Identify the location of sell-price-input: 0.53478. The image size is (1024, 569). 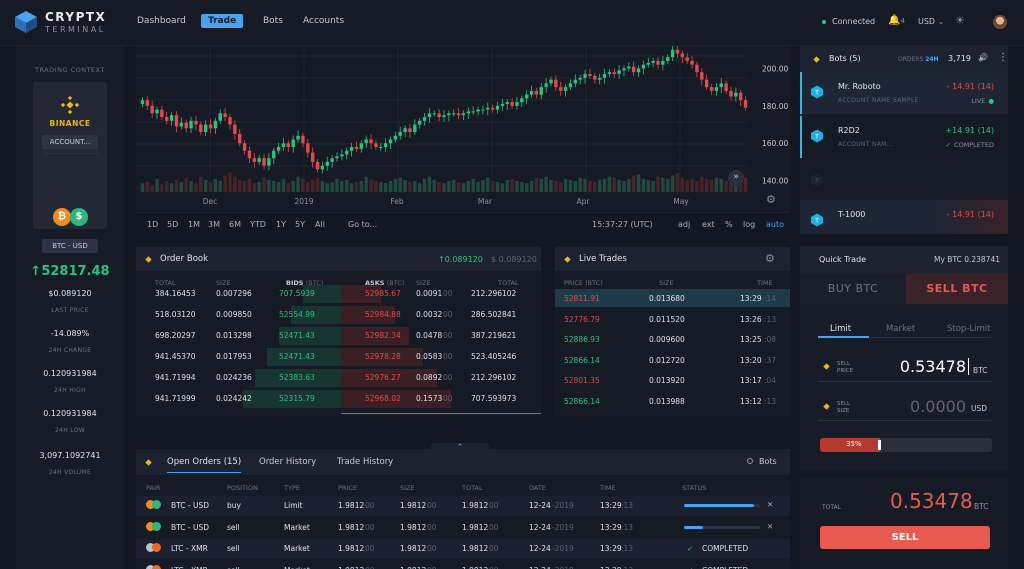
(932, 366).